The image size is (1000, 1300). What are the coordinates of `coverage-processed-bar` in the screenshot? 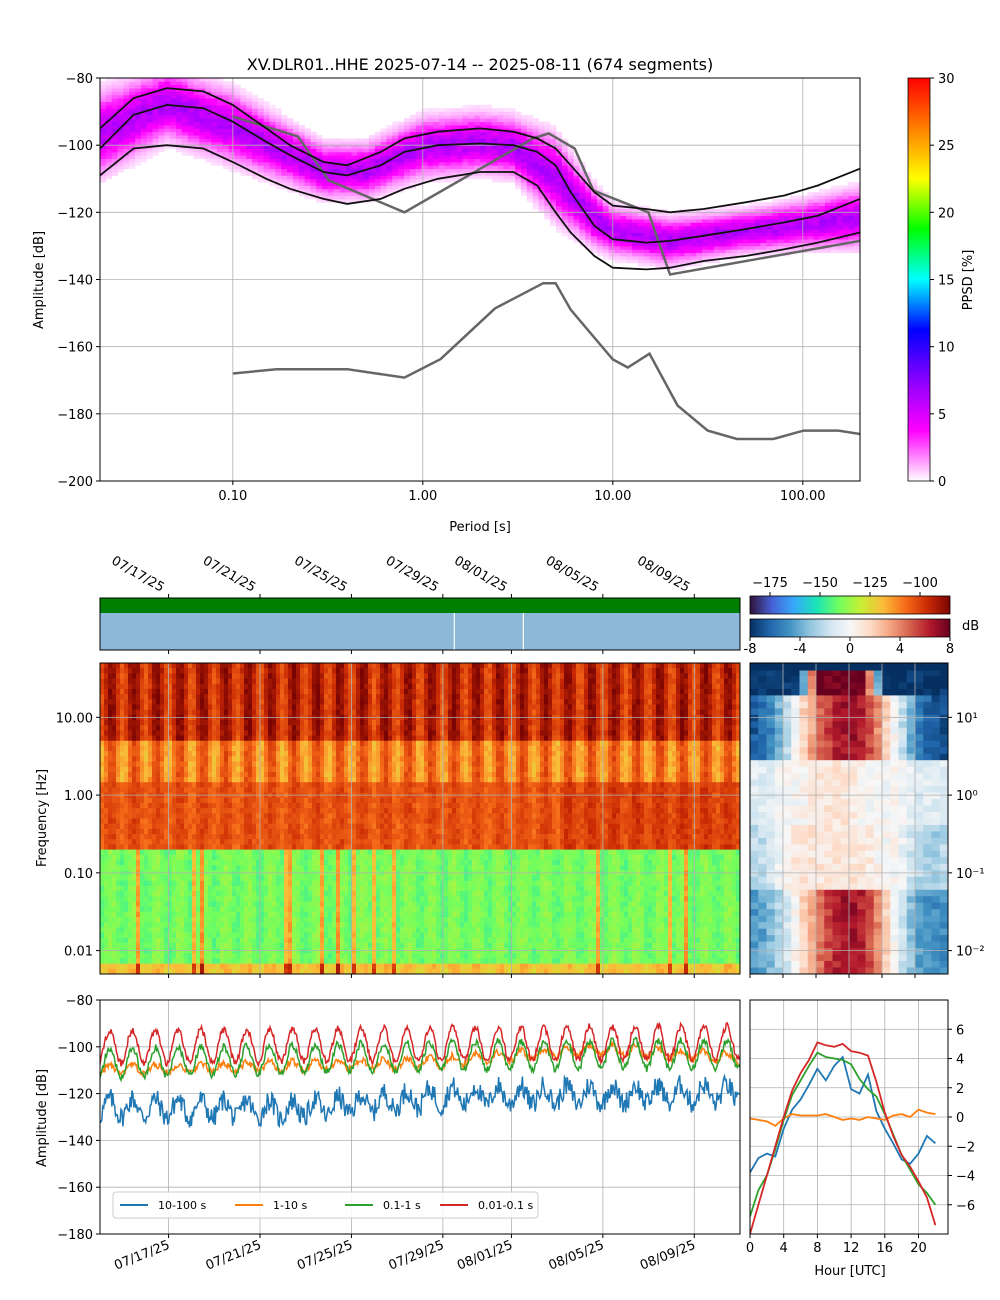 It's located at (420, 605).